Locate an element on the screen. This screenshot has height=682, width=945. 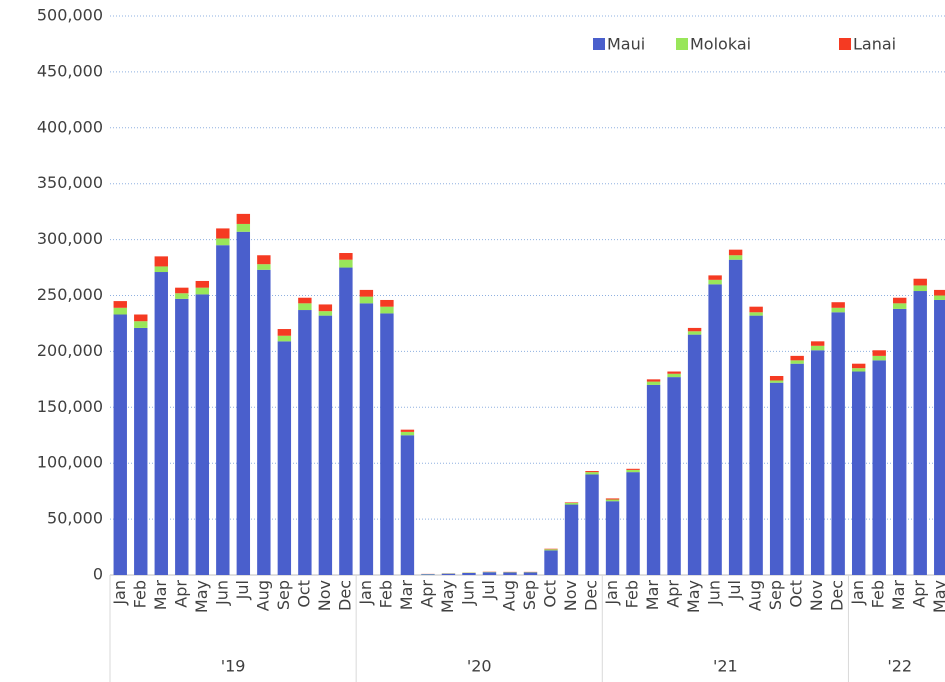
y-tick-label: 450,000 is located at coordinates (70, 70).